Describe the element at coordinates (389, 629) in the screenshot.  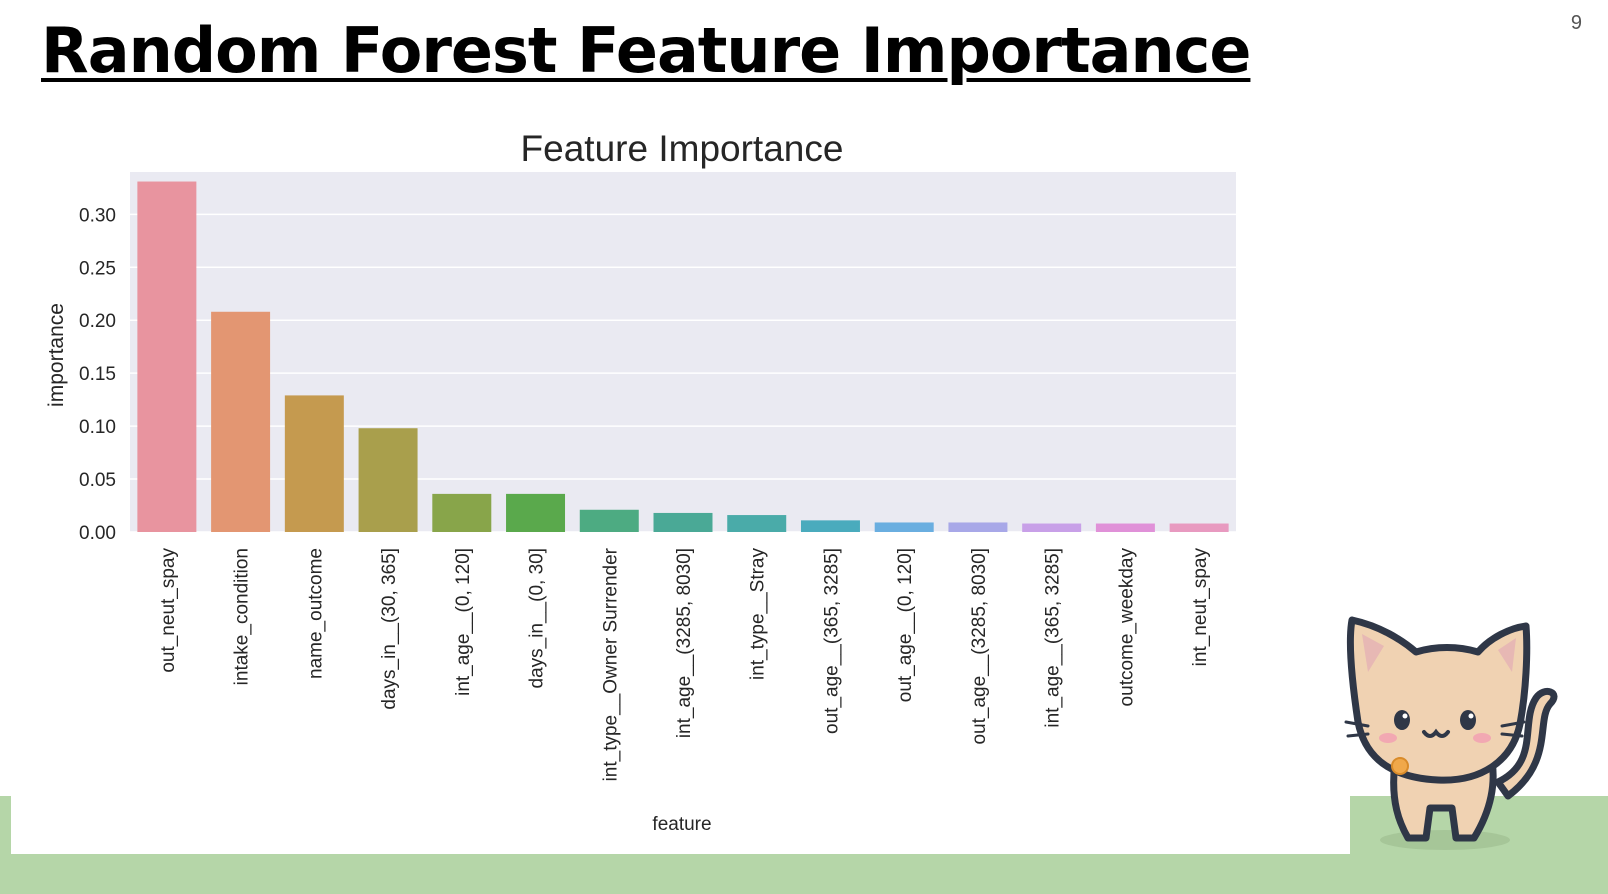
I see `x-tick-label: days_in__(30, 365]` at that location.